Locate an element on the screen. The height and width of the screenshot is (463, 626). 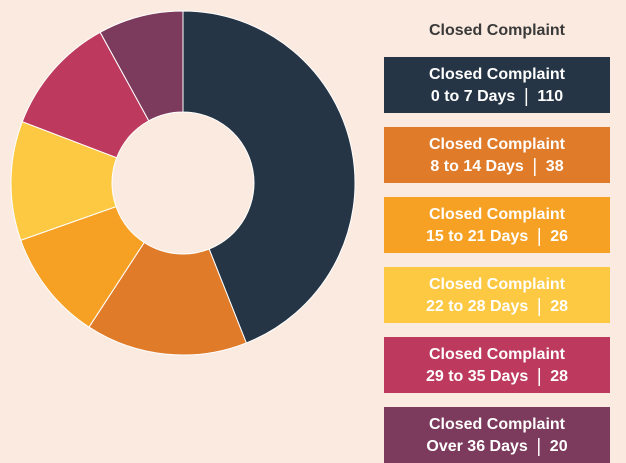
legend-category: 0 to 7 Days is located at coordinates (473, 96).